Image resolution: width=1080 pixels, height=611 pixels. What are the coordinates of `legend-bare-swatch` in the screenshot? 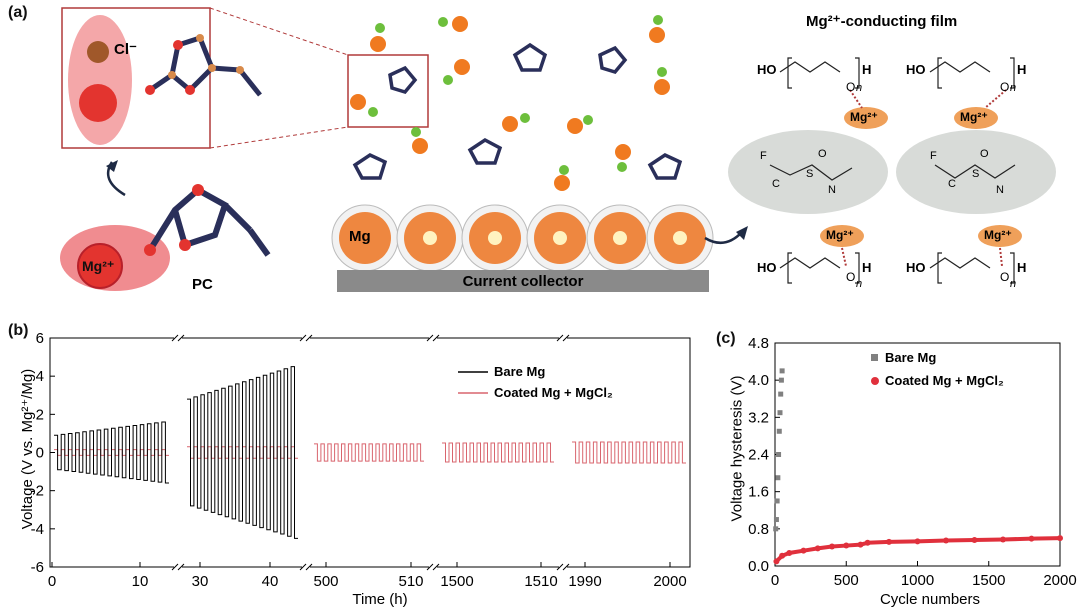 It's located at (874, 357).